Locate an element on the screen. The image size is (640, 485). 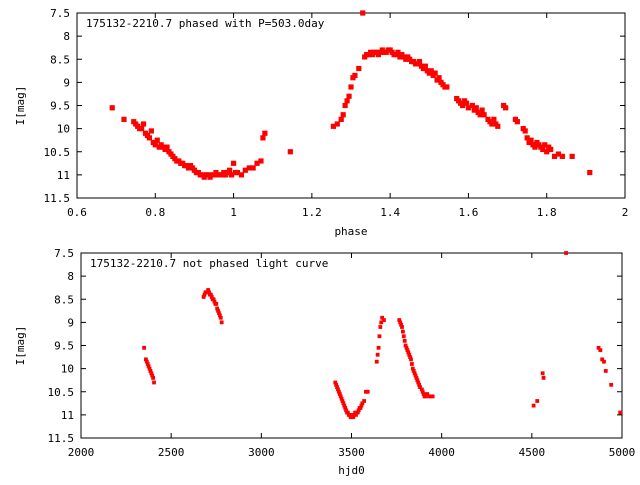
phased-chart-title: 175132-2210.7 phased with P=503.0day is located at coordinates (205, 23).